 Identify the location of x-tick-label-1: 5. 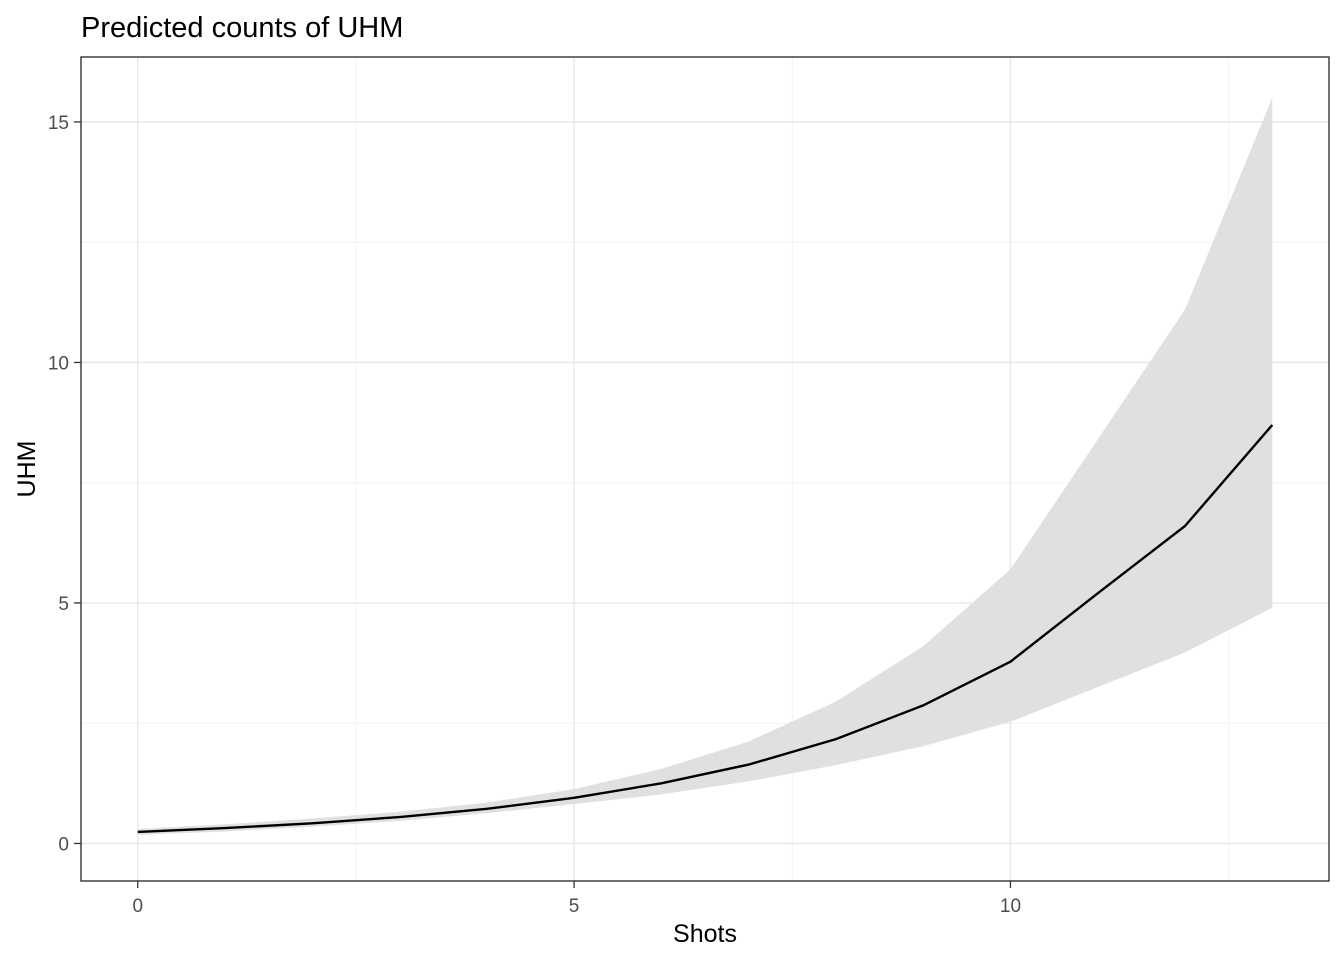
(574, 906).